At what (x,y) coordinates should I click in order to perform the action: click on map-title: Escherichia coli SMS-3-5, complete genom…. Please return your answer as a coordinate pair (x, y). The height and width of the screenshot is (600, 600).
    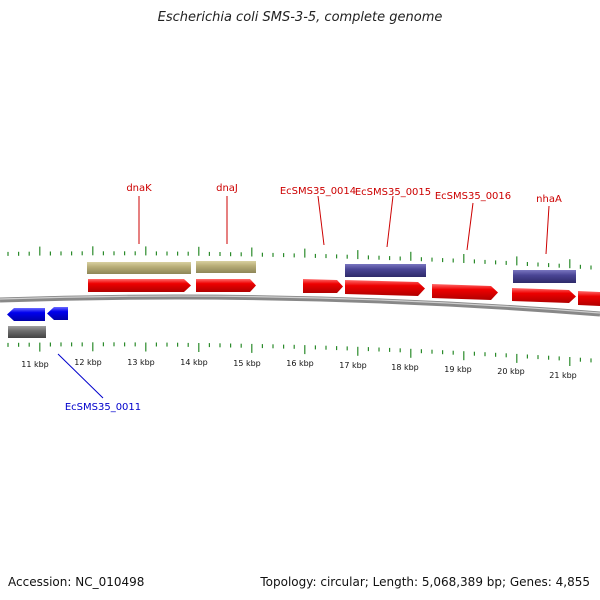
    Looking at the image, I should click on (300, 17).